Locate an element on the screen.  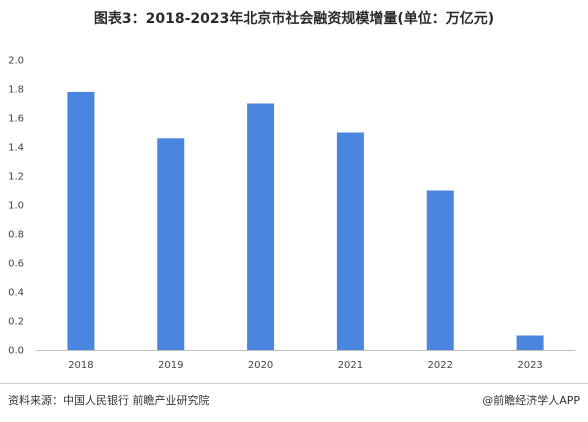
y-tick-label: 0.2 is located at coordinates (16, 322).